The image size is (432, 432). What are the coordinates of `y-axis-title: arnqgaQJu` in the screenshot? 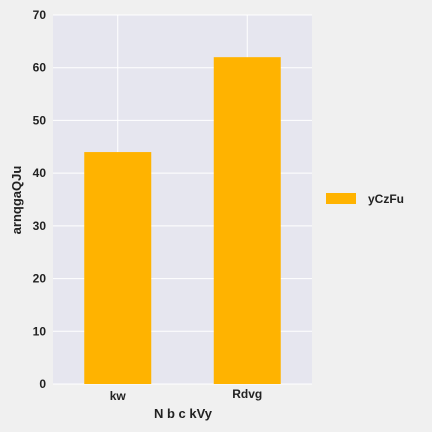 It's located at (16, 200).